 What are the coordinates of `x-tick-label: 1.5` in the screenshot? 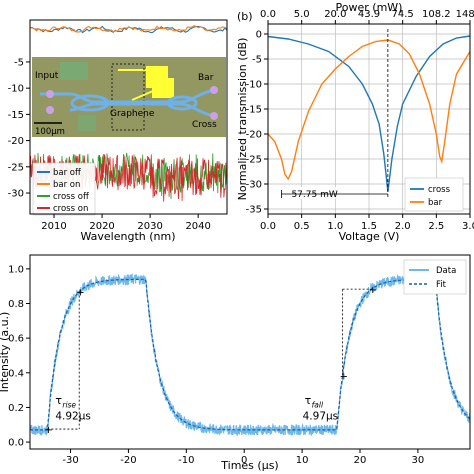 It's located at (369, 226).